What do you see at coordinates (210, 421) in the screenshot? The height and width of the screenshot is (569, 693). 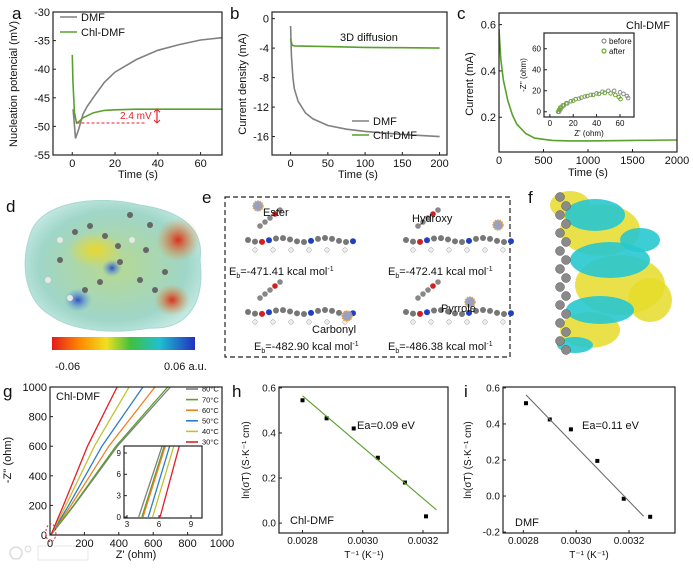 I see `legend-label: 50°C` at bounding box center [210, 421].